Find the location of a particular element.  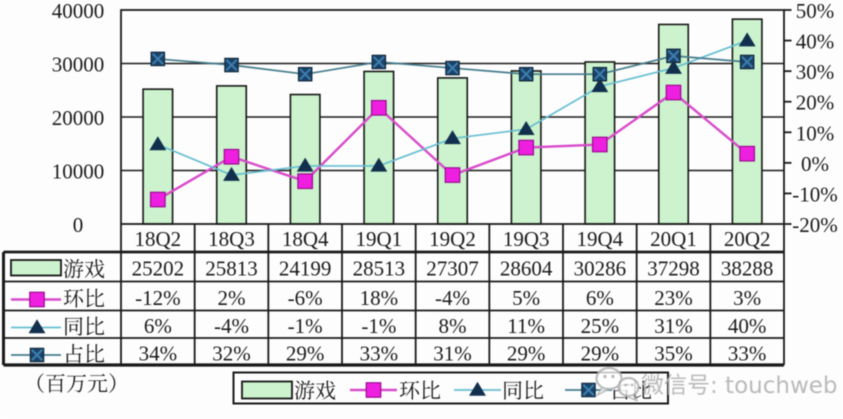

table-cell: 24199 is located at coordinates (305, 269).